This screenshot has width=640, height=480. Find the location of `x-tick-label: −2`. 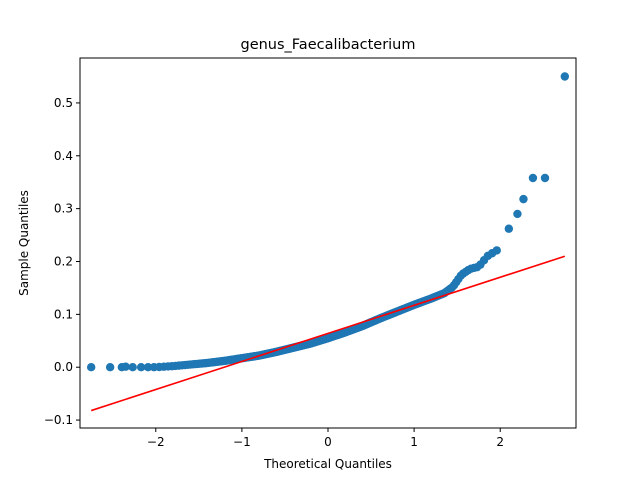

x-tick-label: −2 is located at coordinates (156, 442).